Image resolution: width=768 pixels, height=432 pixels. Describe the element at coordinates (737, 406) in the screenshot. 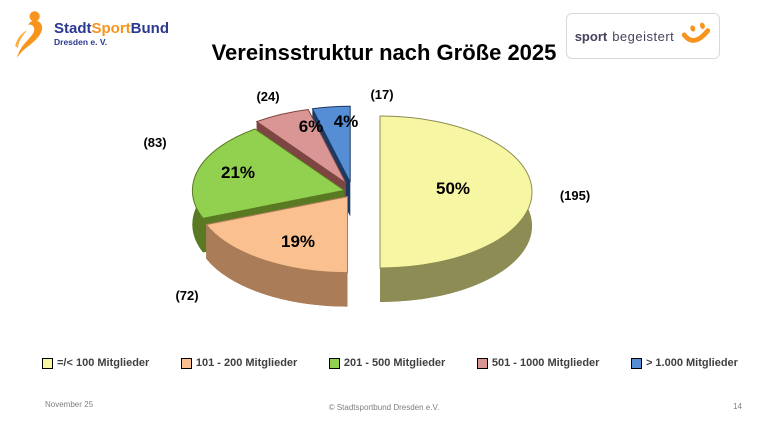

I see `footer-page-number: 14` at that location.